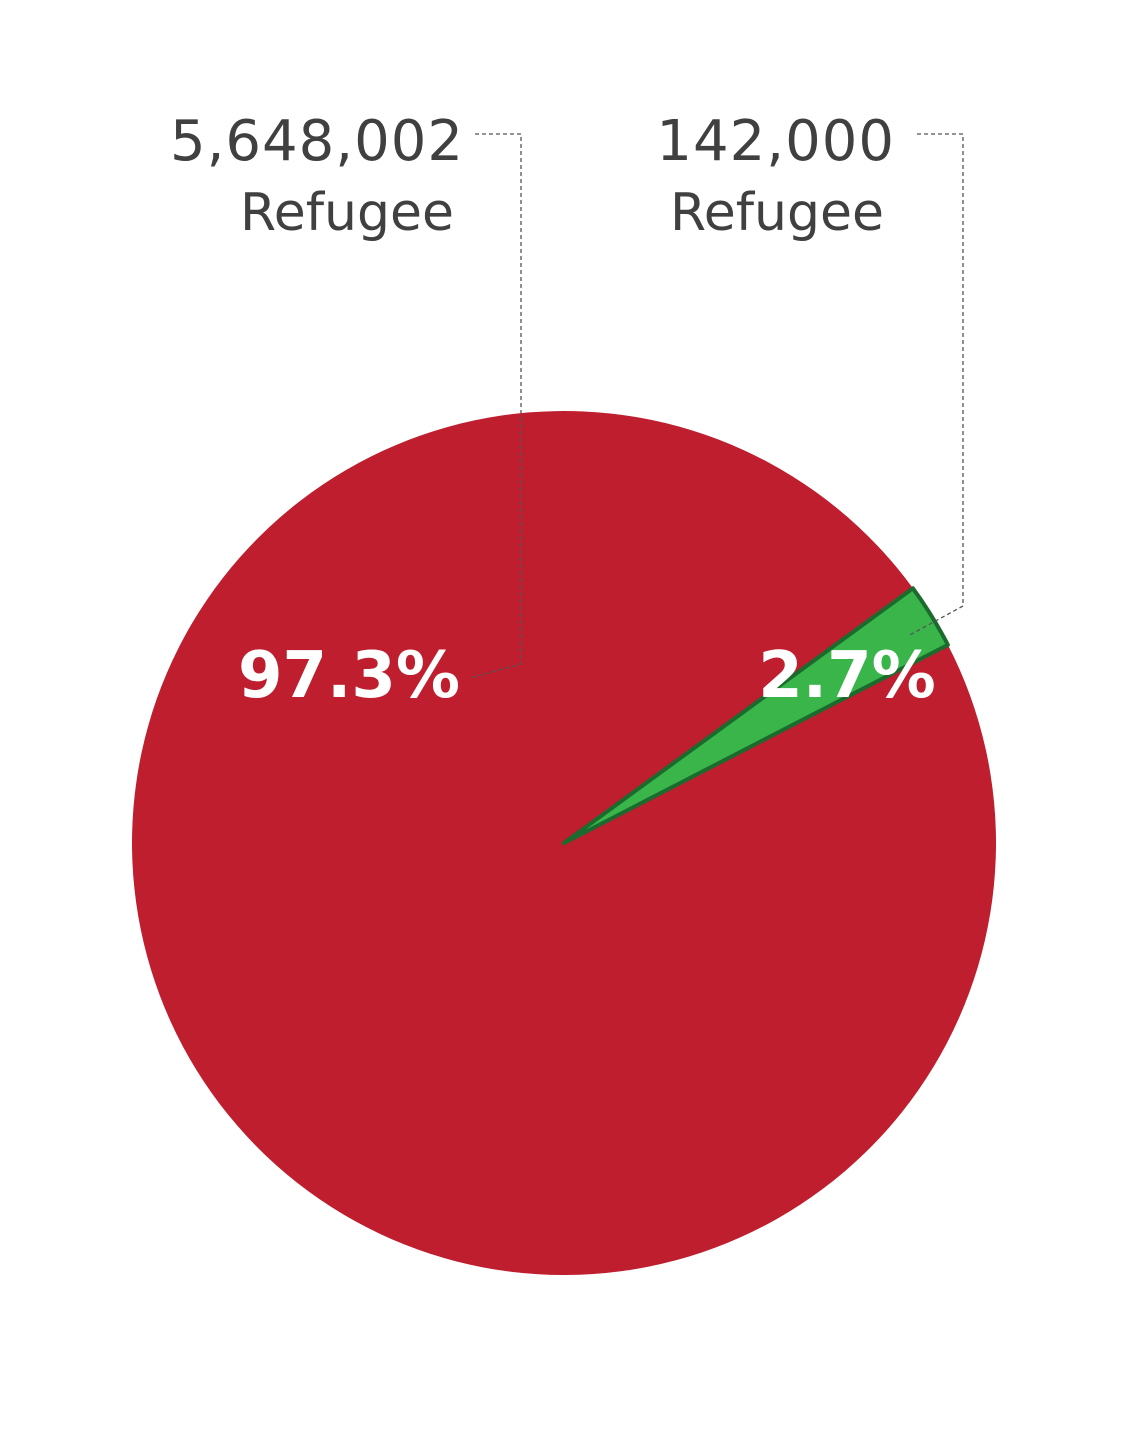  Describe the element at coordinates (935, 385) in the screenshot. I see `leader-line-small-slice` at that location.